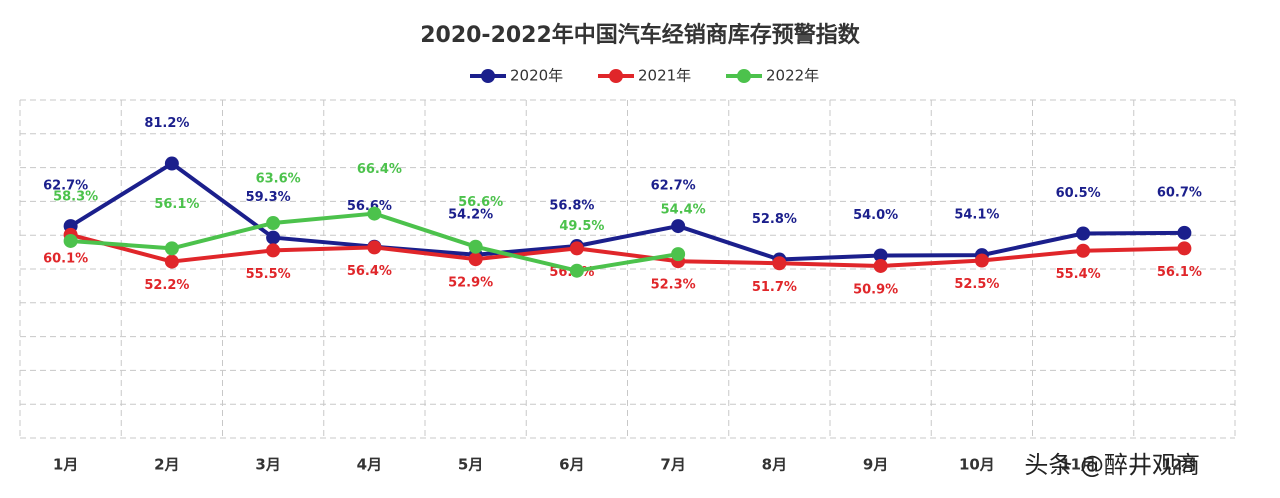  I want to click on data-label: 49.5%, so click(581, 226).